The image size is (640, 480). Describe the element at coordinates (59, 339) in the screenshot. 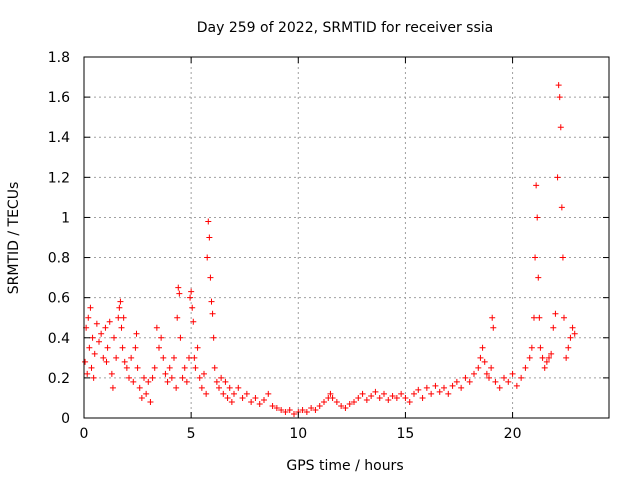

I see `y-tick-label: 0.4` at that location.